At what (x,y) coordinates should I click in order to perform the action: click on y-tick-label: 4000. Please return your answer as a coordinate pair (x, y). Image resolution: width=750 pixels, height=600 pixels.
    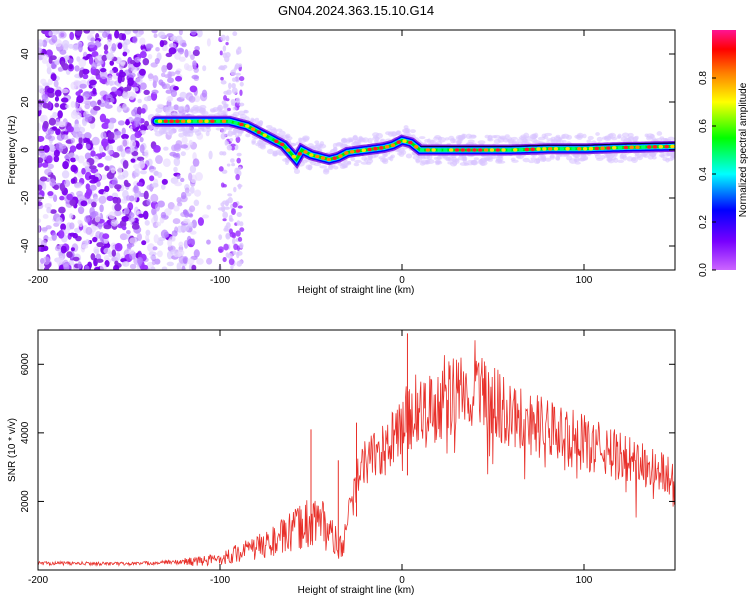
    Looking at the image, I should click on (25, 432).